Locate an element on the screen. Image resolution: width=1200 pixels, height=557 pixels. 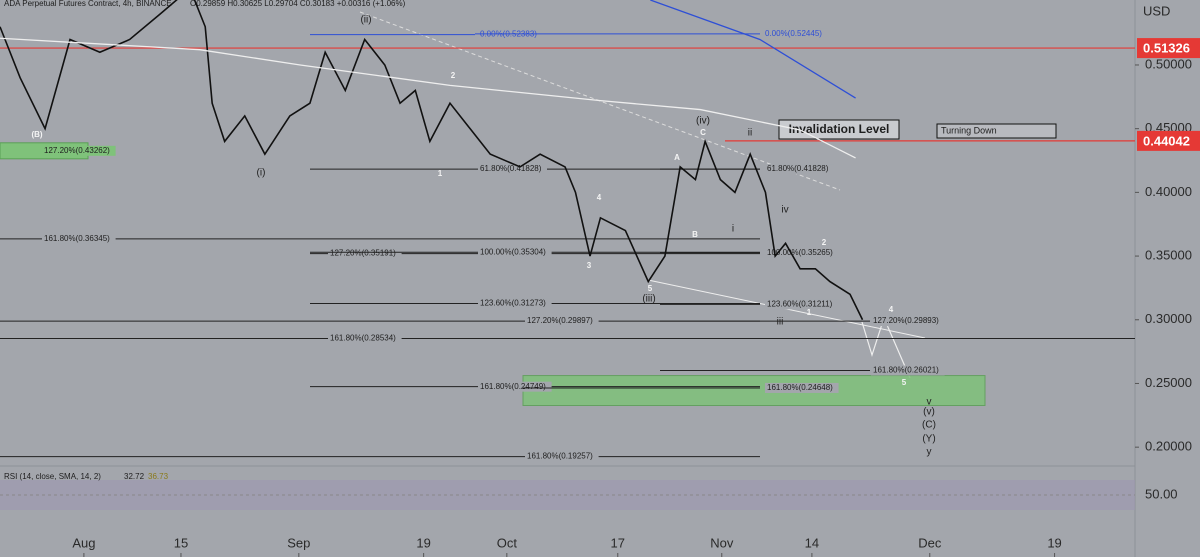
annotation: Invalidation Level is located at coordinates (839, 129).